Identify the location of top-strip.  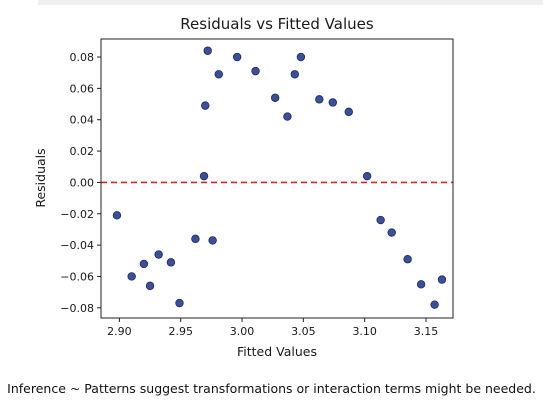
(290, 2).